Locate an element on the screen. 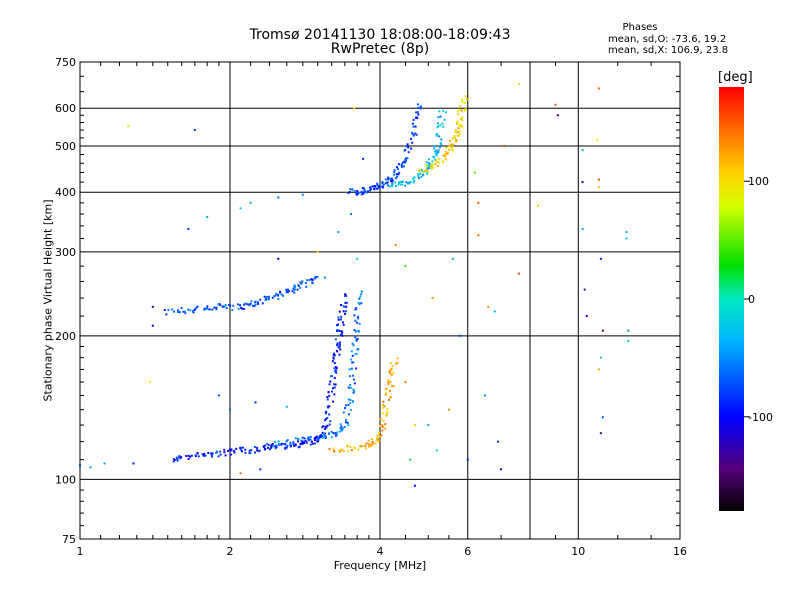  y-tick-label: 75 is located at coordinates (69, 539).